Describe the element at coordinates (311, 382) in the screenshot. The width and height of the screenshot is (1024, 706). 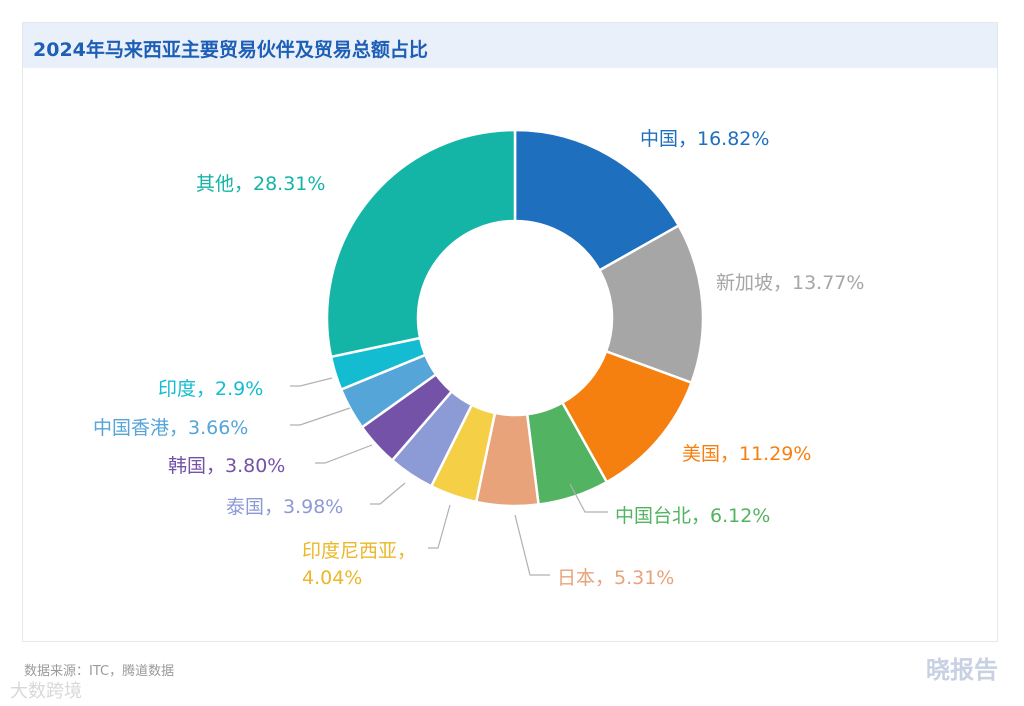
I see `slice-9-leader-line` at that location.